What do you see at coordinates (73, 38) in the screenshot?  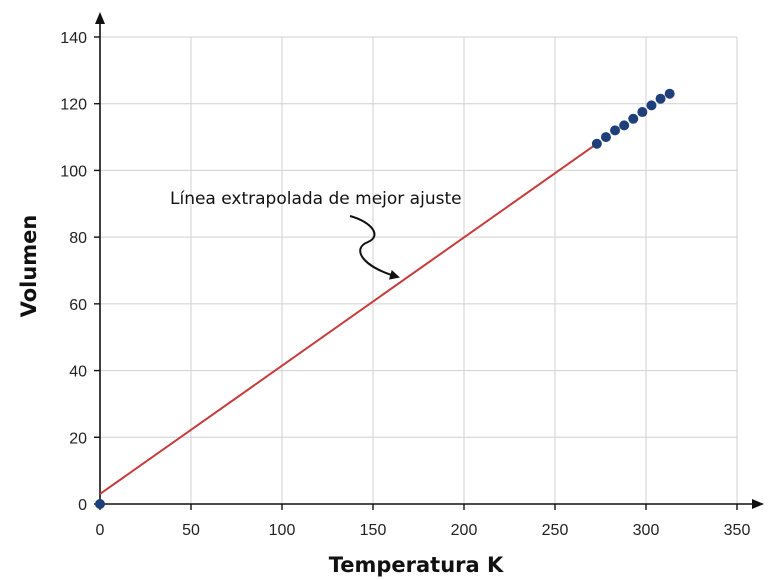 I see `y-tick-label: 140` at bounding box center [73, 38].